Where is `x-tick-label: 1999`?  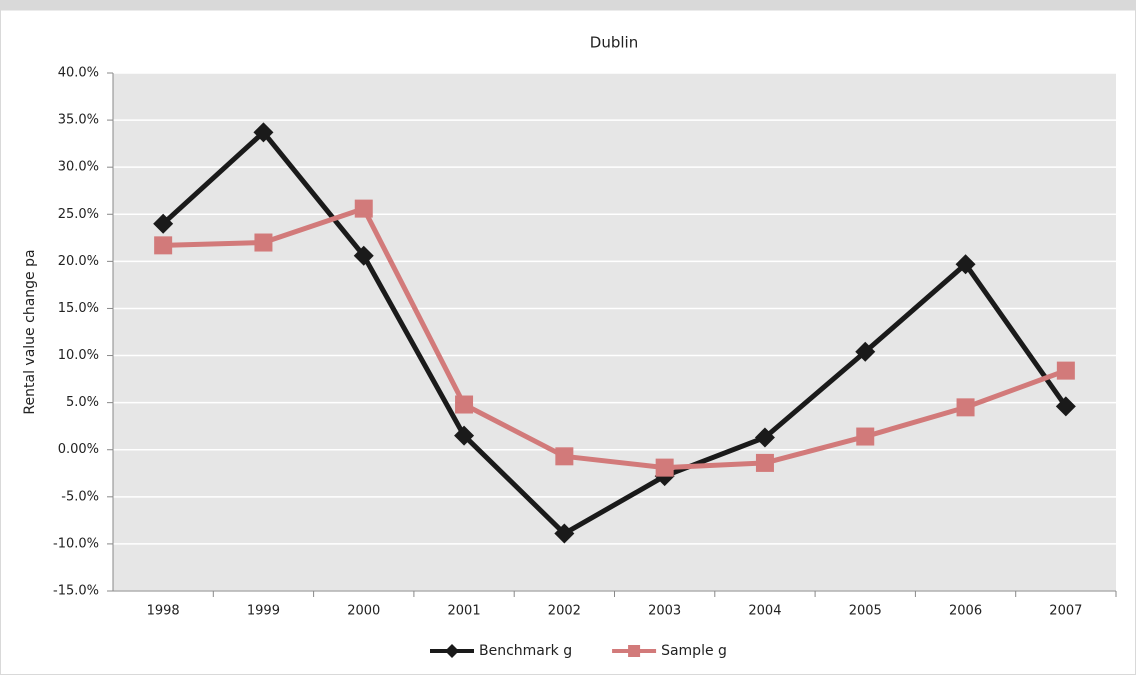
x-tick-label: 1999 is located at coordinates (263, 611).